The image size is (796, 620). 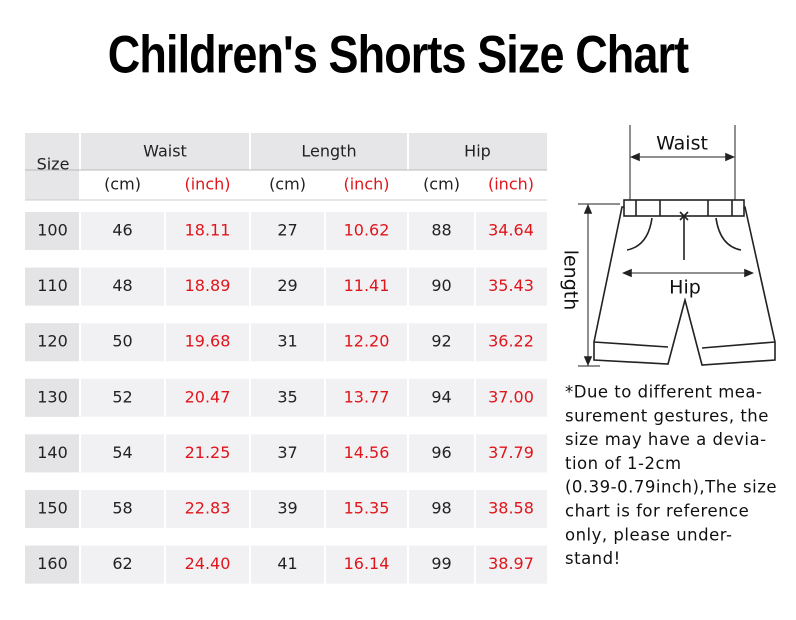 I want to click on table-cell: 19.68, so click(x=208, y=341).